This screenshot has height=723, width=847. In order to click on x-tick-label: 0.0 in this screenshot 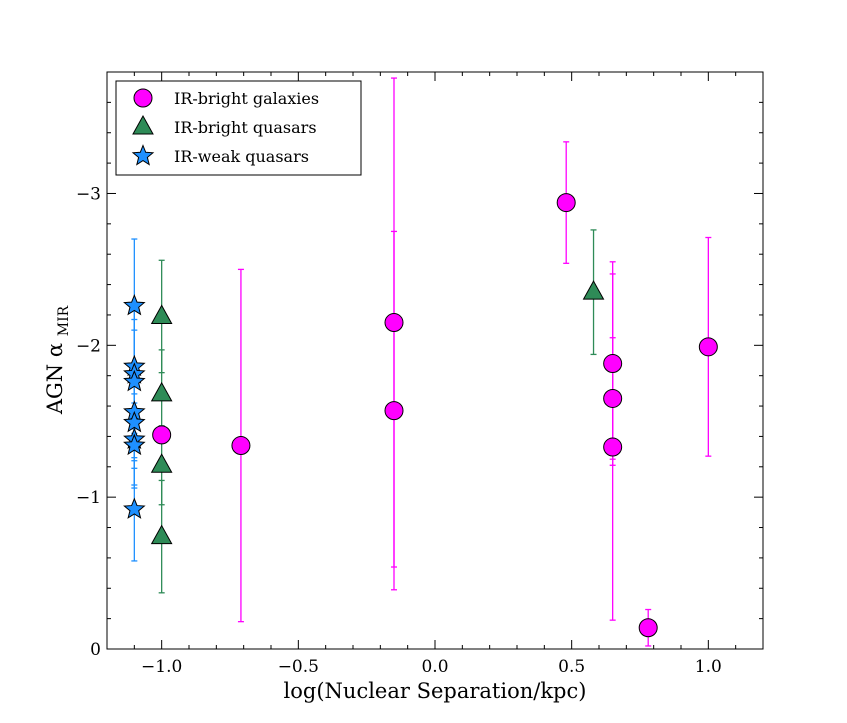, I will do `click(434, 667)`.